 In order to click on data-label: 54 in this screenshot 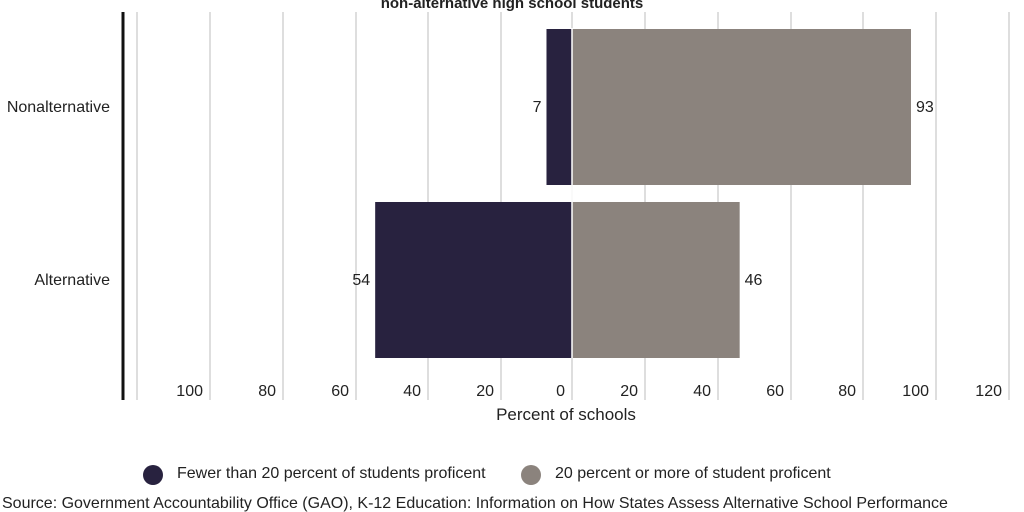, I will do `click(361, 280)`.